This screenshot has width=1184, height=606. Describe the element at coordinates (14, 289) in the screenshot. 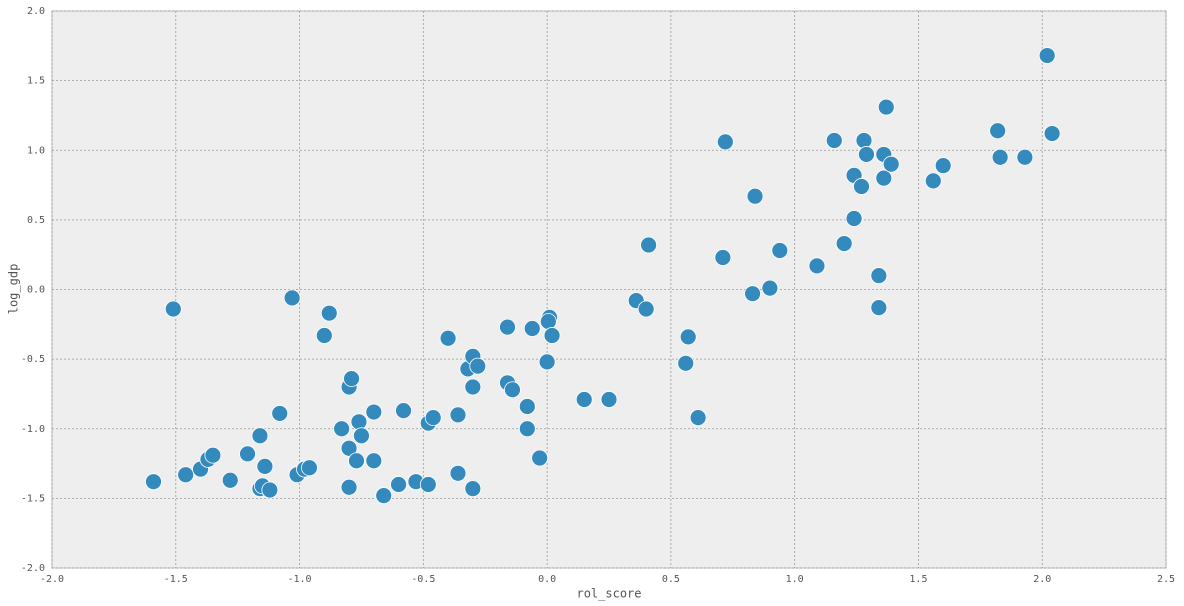

I see `y-axis-label: log_gdp` at that location.